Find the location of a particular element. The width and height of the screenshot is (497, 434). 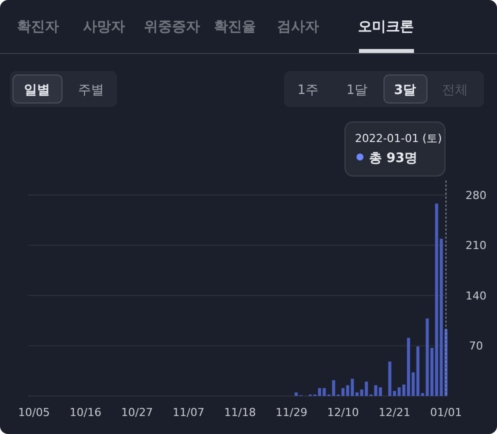

x-tick-label: 10/05 is located at coordinates (34, 412).